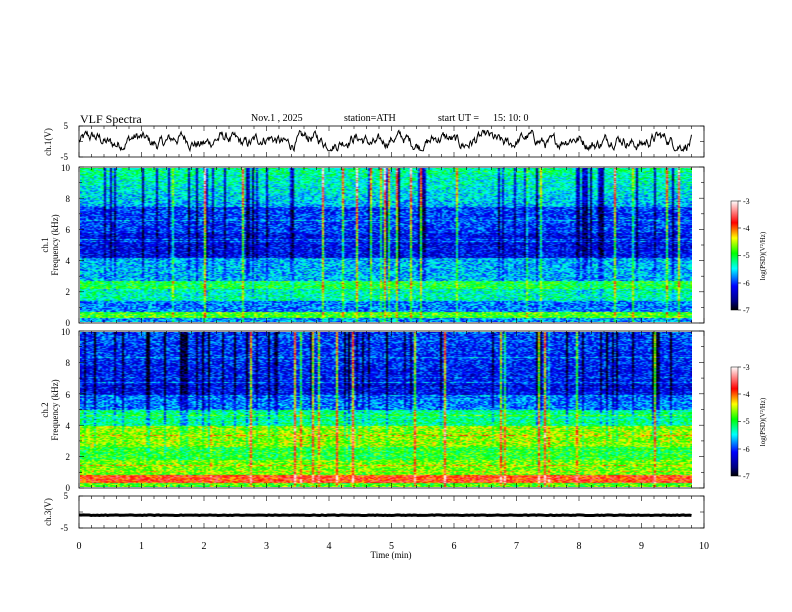 This screenshot has height=612, width=792. What do you see at coordinates (68, 395) in the screenshot?
I see `ch2-spec-ytick-6: 6` at bounding box center [68, 395].